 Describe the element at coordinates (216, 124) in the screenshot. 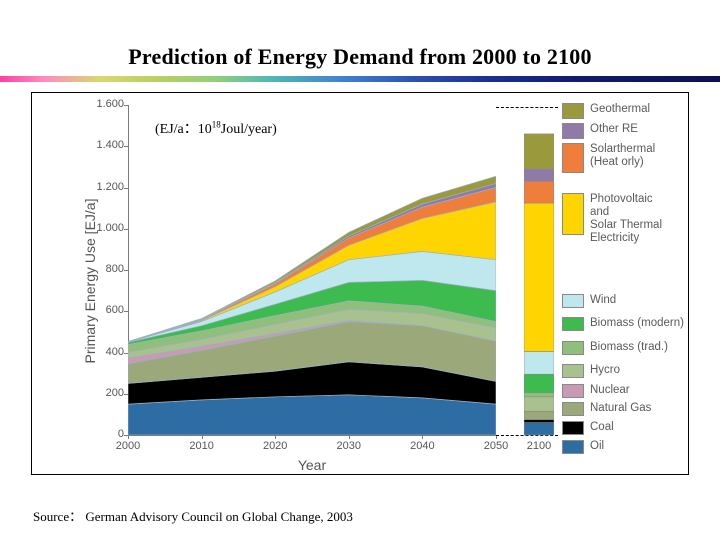

I see `units-annotation-exponent: 18` at that location.